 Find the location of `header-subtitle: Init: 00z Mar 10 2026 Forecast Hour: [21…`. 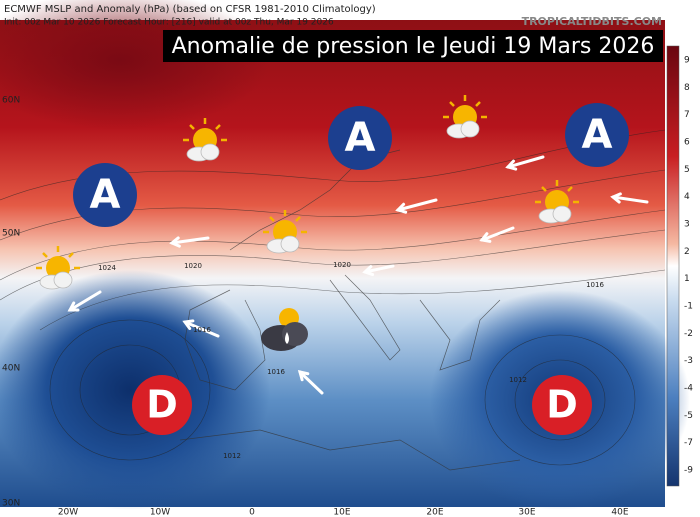

header-subtitle: Init: 00z Mar 10 2026 Forecast Hour: [21… is located at coordinates (169, 23).